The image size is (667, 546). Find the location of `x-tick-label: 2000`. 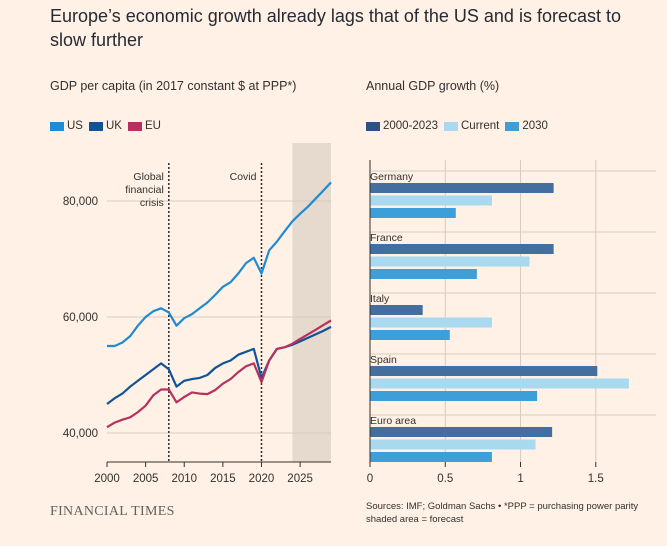

x-tick-label: 2000 is located at coordinates (107, 479).